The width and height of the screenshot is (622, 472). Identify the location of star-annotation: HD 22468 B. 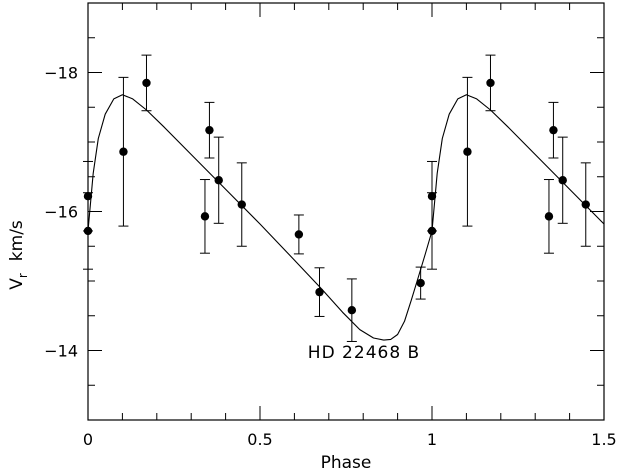
(364, 353).